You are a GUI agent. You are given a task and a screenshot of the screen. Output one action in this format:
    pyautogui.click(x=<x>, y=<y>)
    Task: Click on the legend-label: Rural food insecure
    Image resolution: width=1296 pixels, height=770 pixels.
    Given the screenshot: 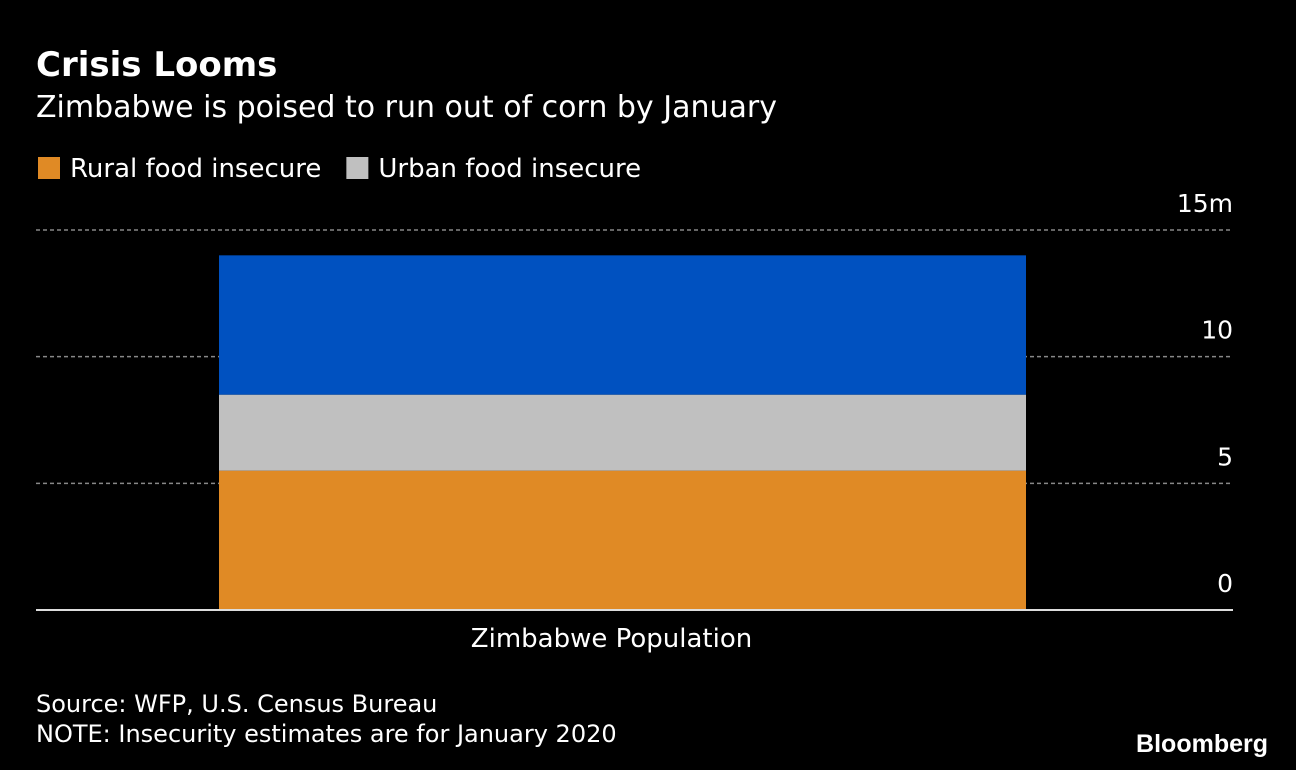 What is the action you would take?
    pyautogui.click(x=195, y=169)
    